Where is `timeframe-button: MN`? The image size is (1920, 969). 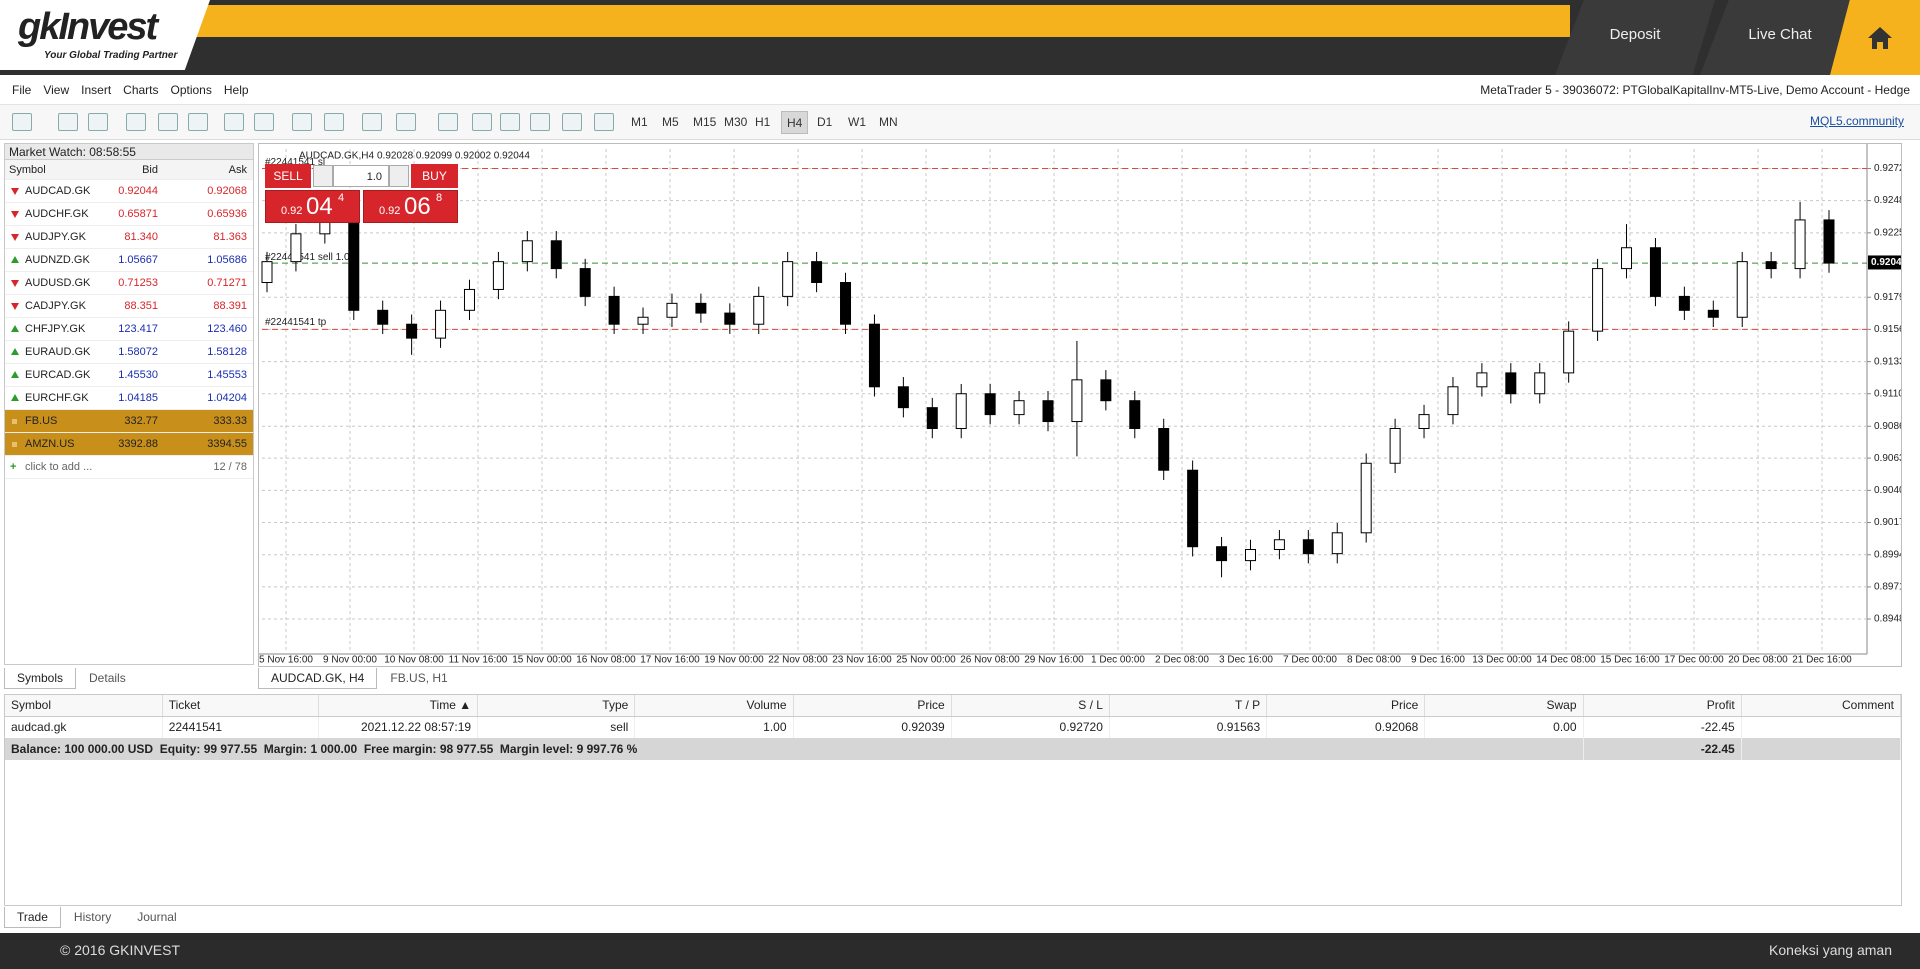 timeframe-button: MN is located at coordinates (888, 122).